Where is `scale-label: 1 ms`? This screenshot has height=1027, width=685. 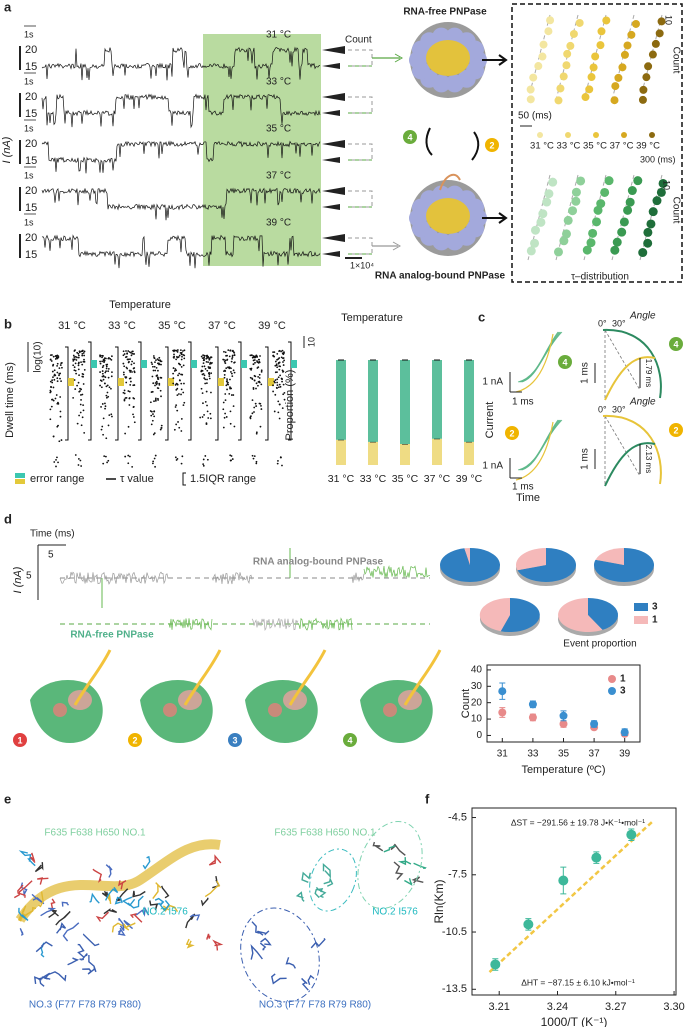 scale-label: 1 ms is located at coordinates (523, 487).